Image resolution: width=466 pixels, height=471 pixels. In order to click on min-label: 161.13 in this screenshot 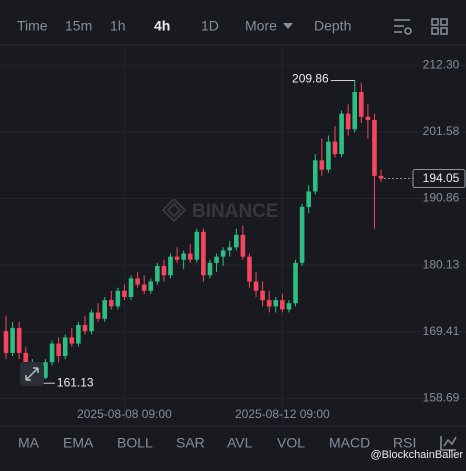, I will do `click(75, 382)`.